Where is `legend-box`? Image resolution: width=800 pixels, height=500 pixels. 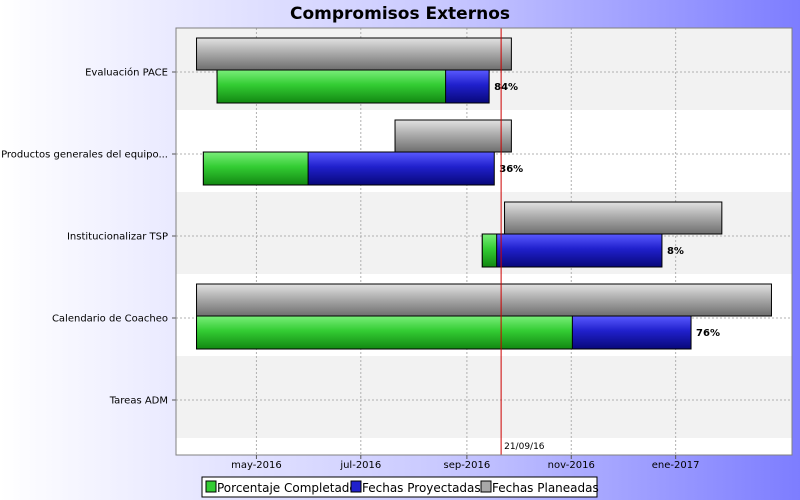 legend-box is located at coordinates (399, 487).